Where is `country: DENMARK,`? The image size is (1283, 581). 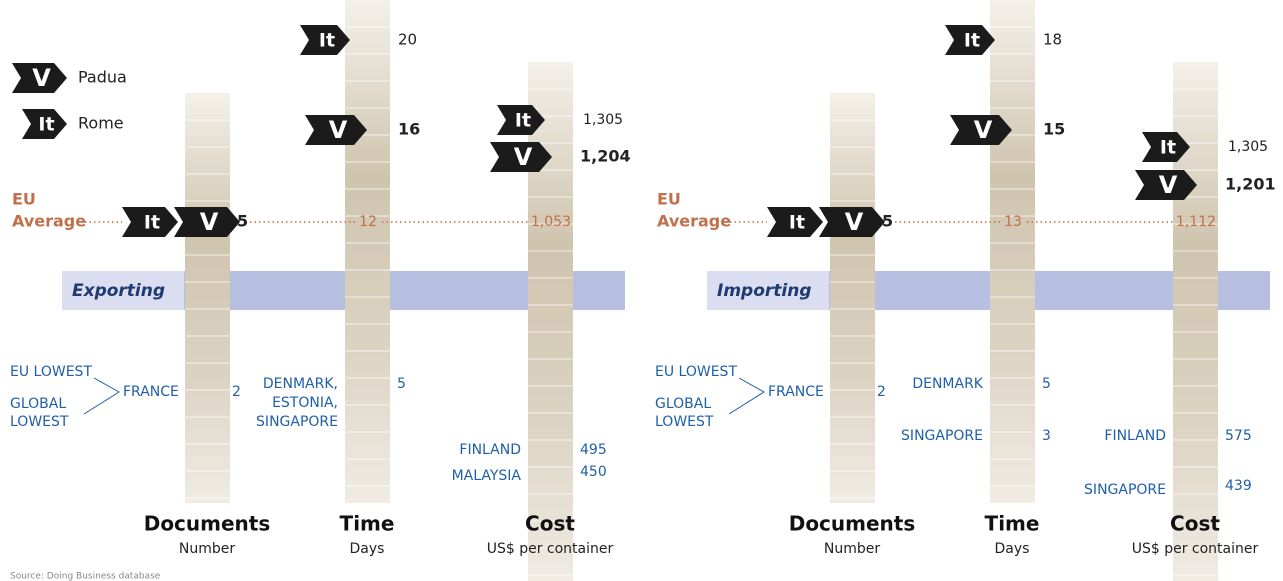 country: DENMARK, is located at coordinates (300, 384).